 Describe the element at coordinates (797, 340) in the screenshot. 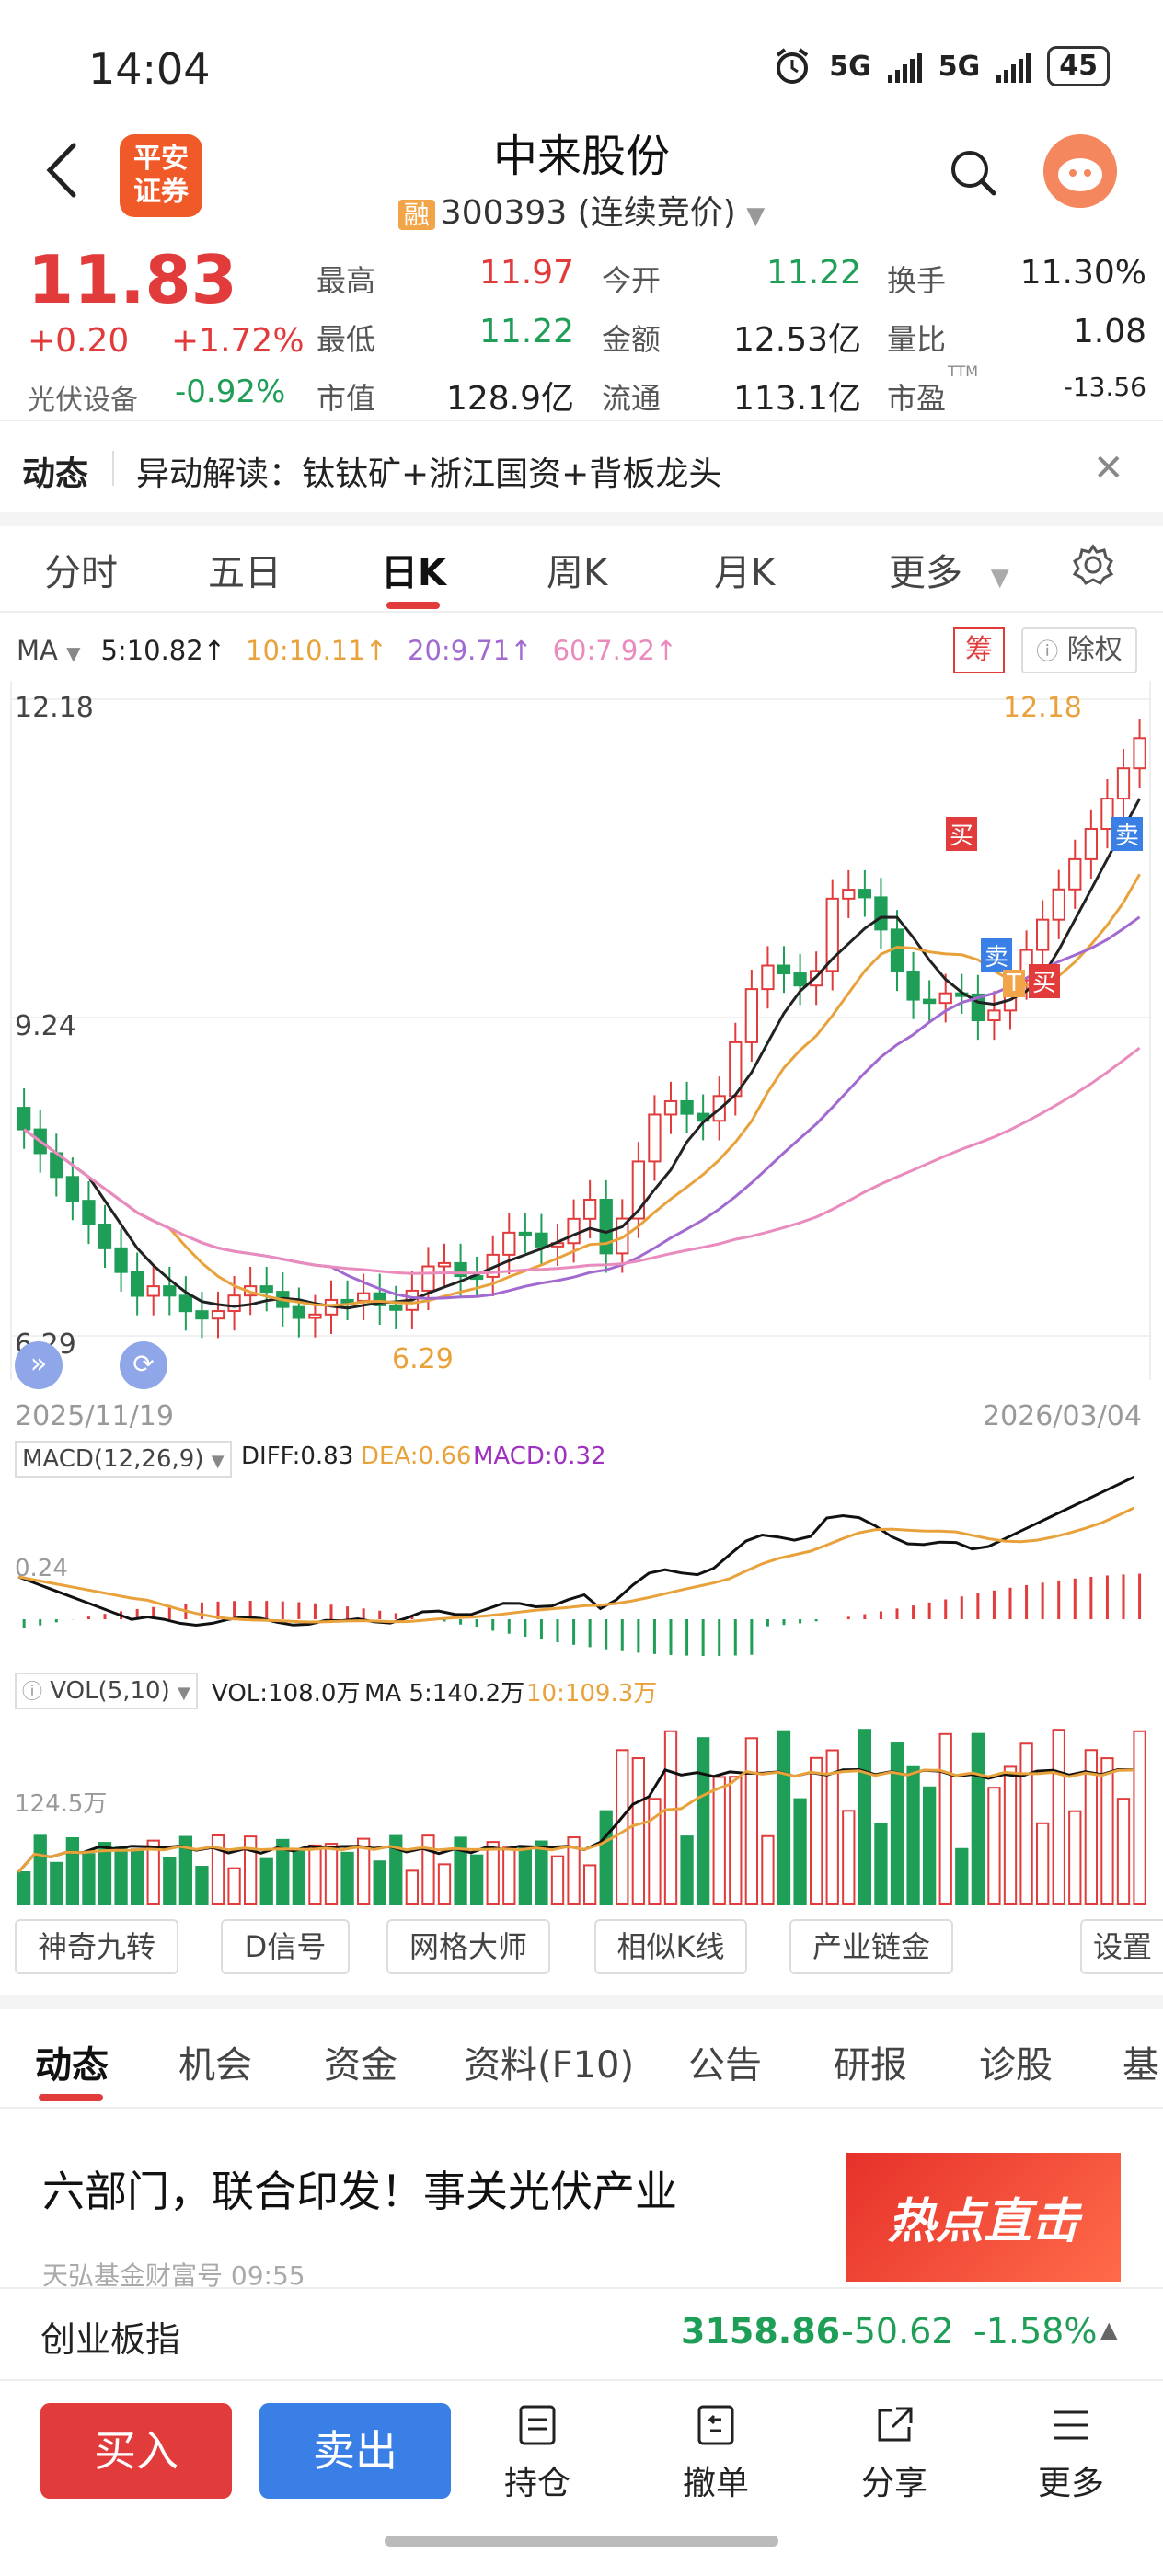

I see `quote-value: 12.53亿` at that location.